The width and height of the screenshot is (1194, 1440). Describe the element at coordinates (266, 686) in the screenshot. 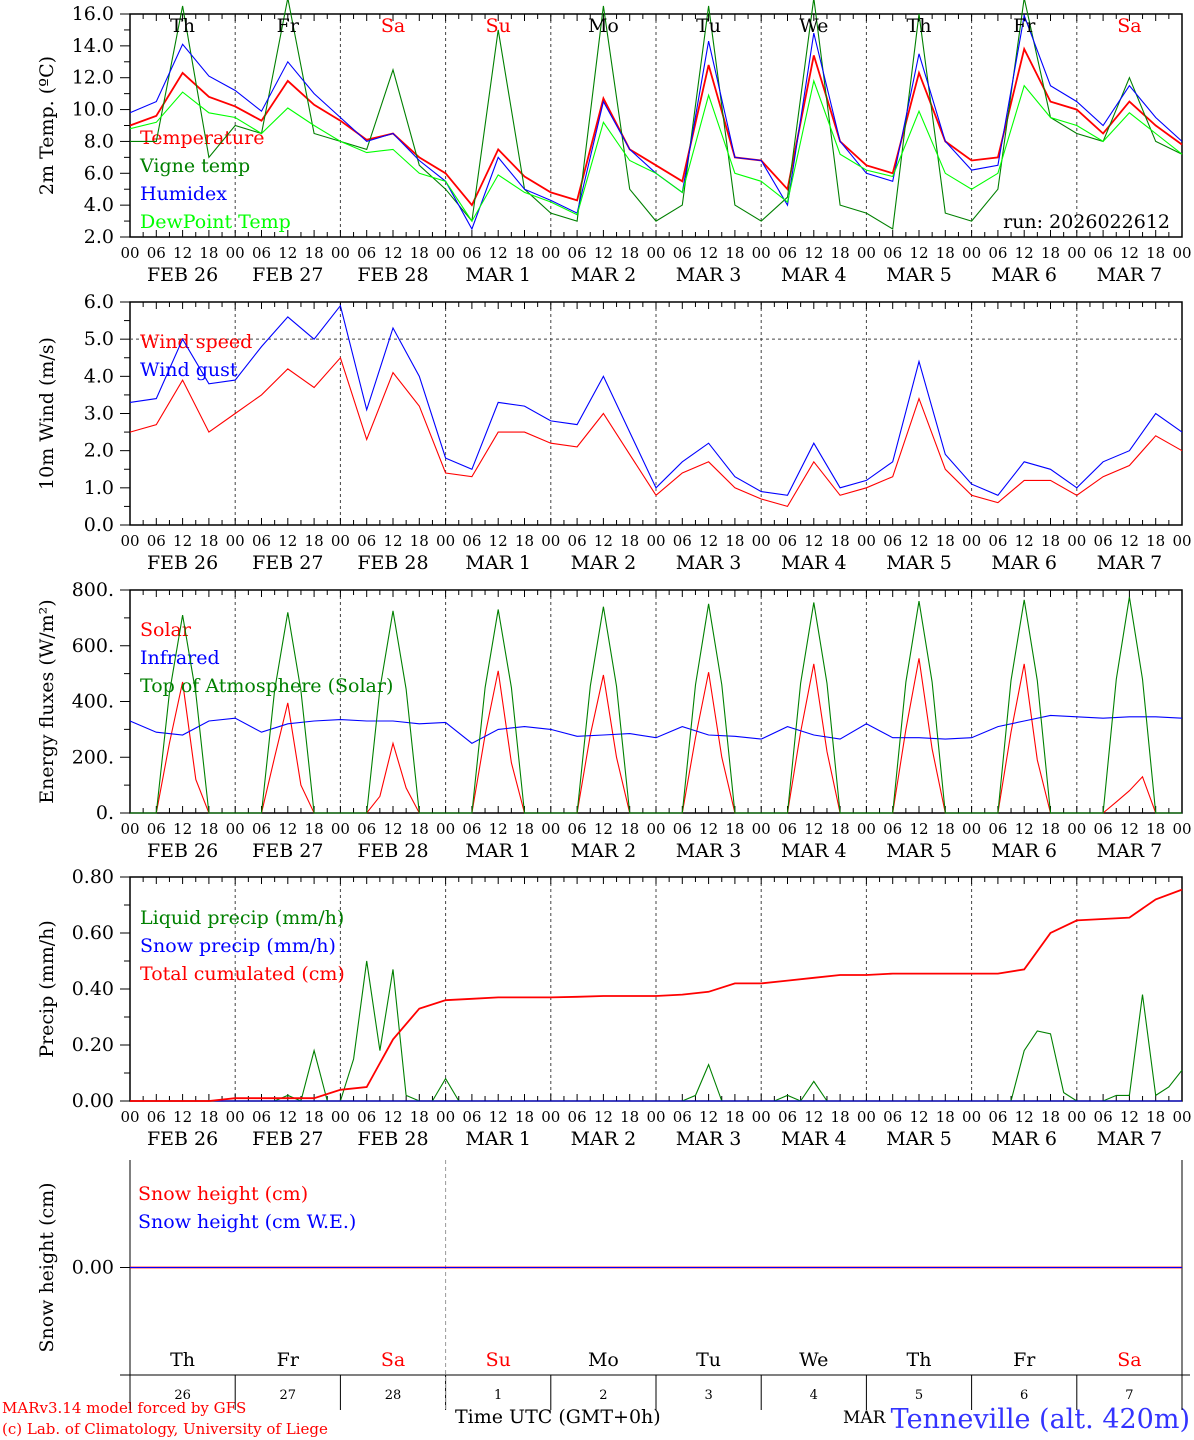

I see `legend-top-of-atmosphere-solar-: Top of Atmosphere (Solar)` at that location.